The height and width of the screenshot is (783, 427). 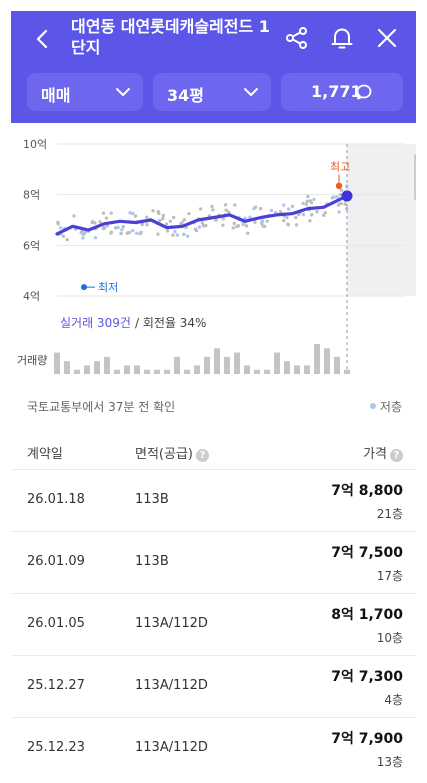 I want to click on table-row: 26.01.05 113A/112D 8억 1,700 10층, so click(x=213, y=624).